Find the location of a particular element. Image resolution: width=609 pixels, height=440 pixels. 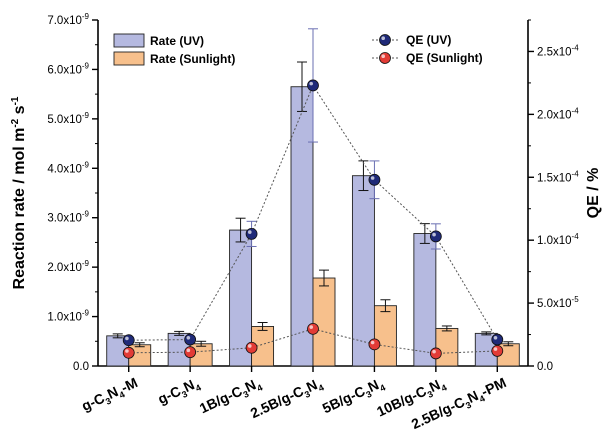

tick-mantissa: 2.5x10 is located at coordinates (554, 52).